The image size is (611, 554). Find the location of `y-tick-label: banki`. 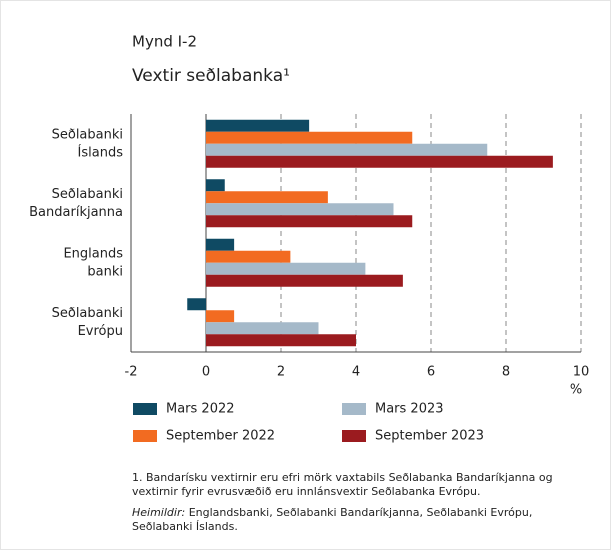

y-tick-label: banki is located at coordinates (105, 271).